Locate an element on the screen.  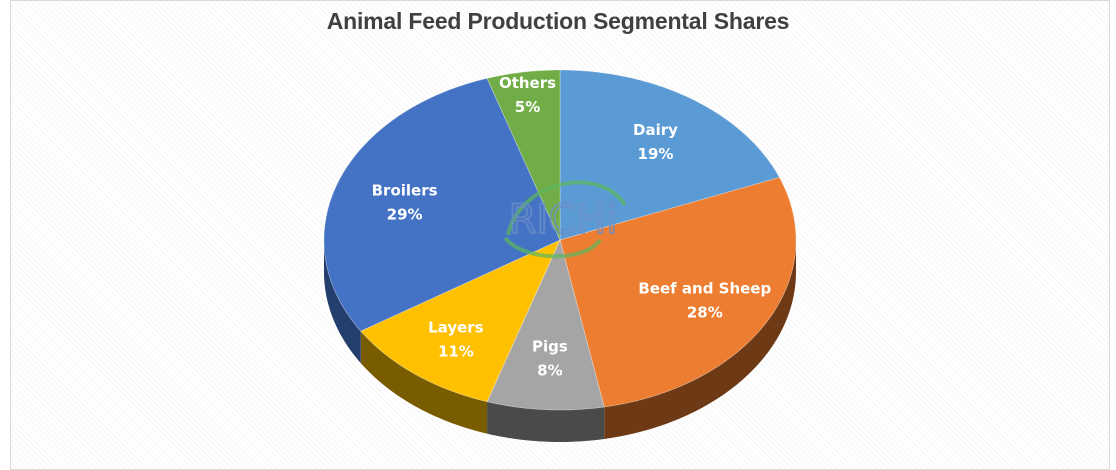
watermark-arc-bottom is located at coordinates (552, 247).